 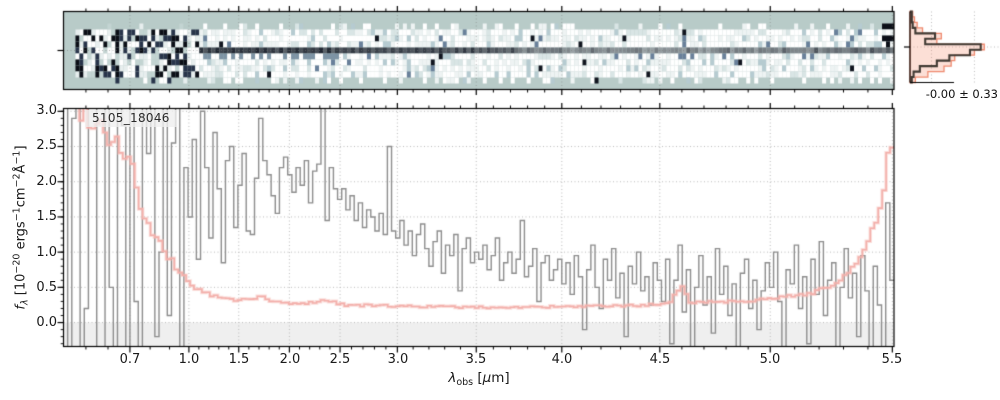 I want to click on x-axis-label: λobs [μm], so click(x=479, y=379).